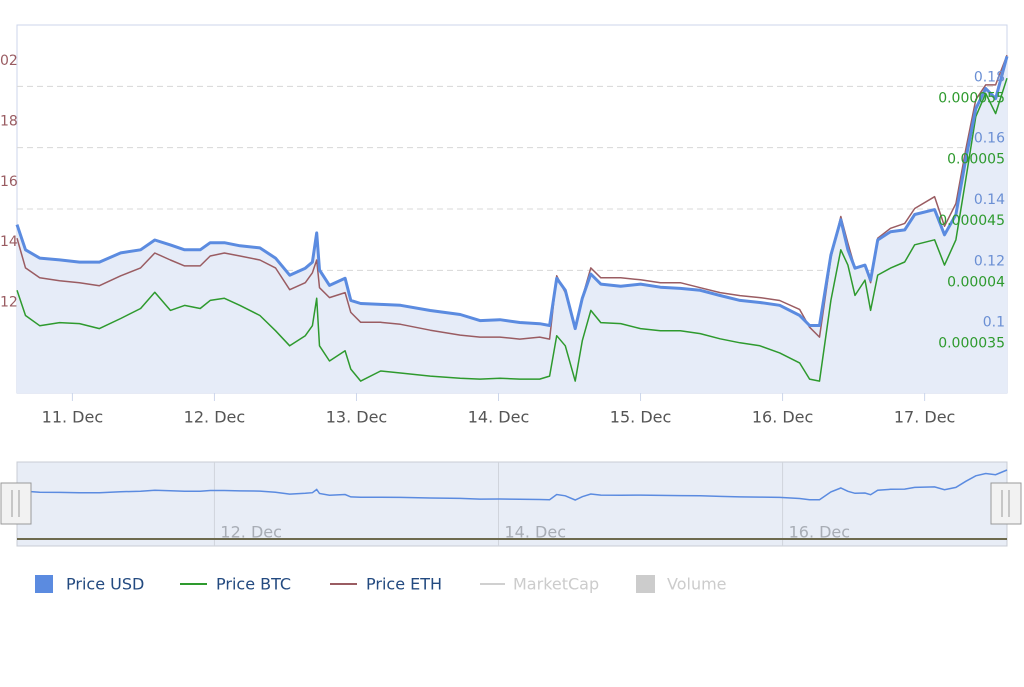 The width and height of the screenshot is (1024, 687). I want to click on y-tick-label: 14, so click(9, 242).